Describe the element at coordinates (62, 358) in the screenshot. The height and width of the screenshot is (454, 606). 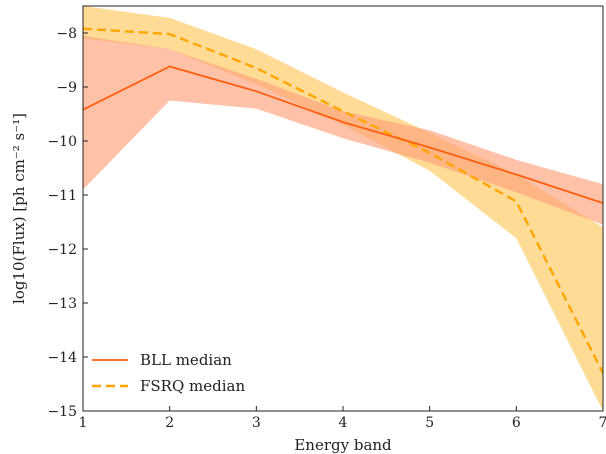
I see `y-tick-label: −14` at that location.